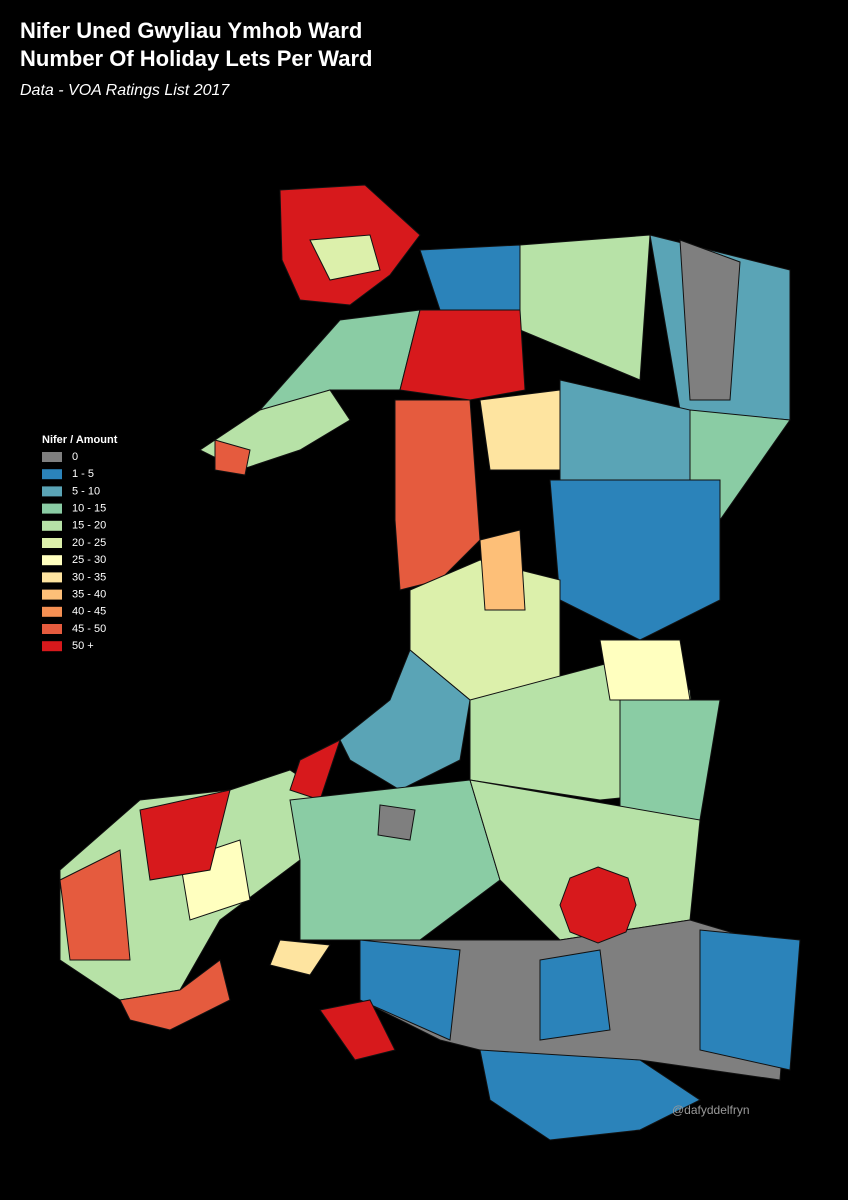 This screenshot has height=1200, width=848. Describe the element at coordinates (89, 509) in the screenshot. I see `legend-label: 10 - 15` at that location.